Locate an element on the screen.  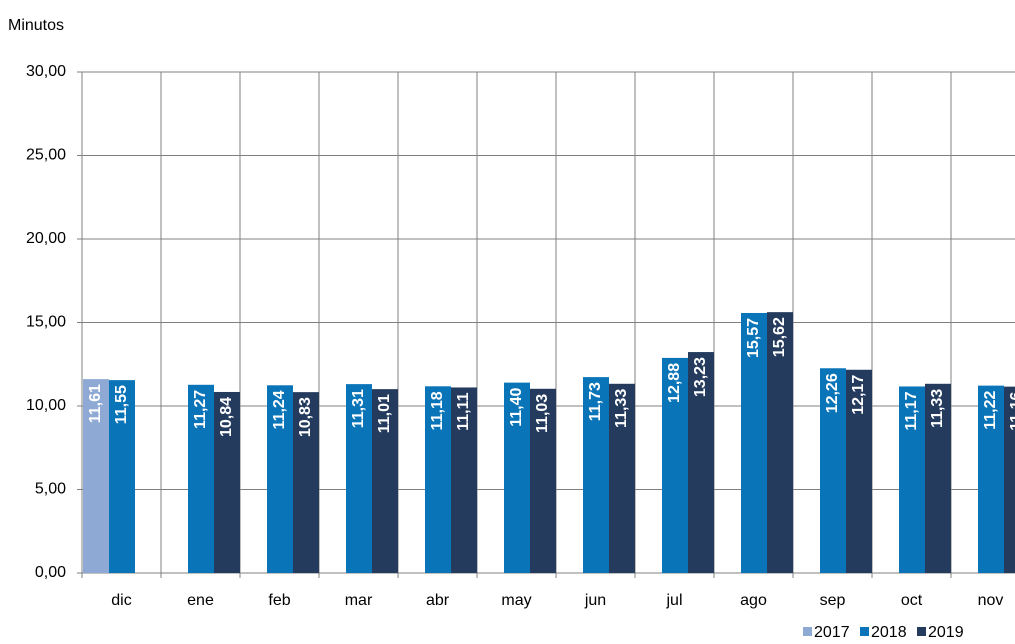
x-tick-label: jun is located at coordinates (595, 600).